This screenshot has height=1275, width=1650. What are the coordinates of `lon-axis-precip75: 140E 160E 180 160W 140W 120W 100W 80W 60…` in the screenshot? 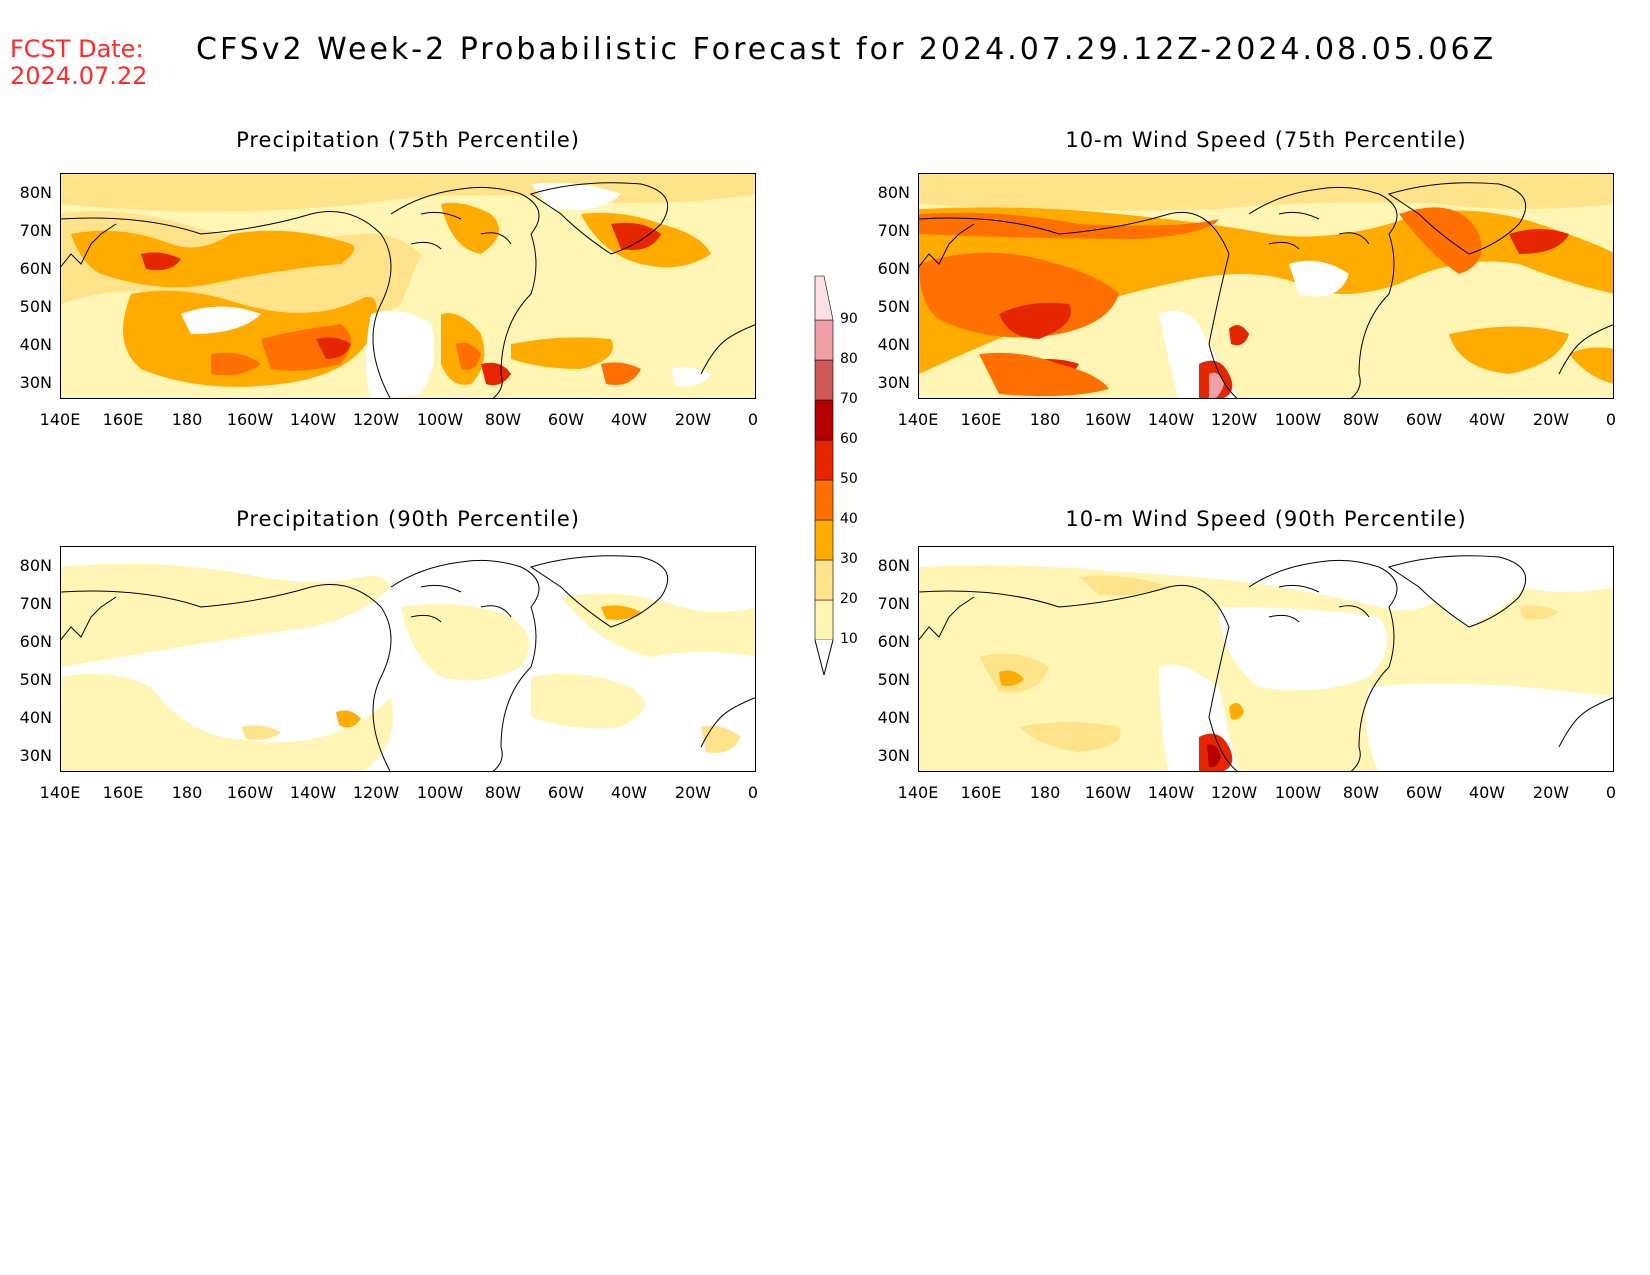 It's located at (399, 422).